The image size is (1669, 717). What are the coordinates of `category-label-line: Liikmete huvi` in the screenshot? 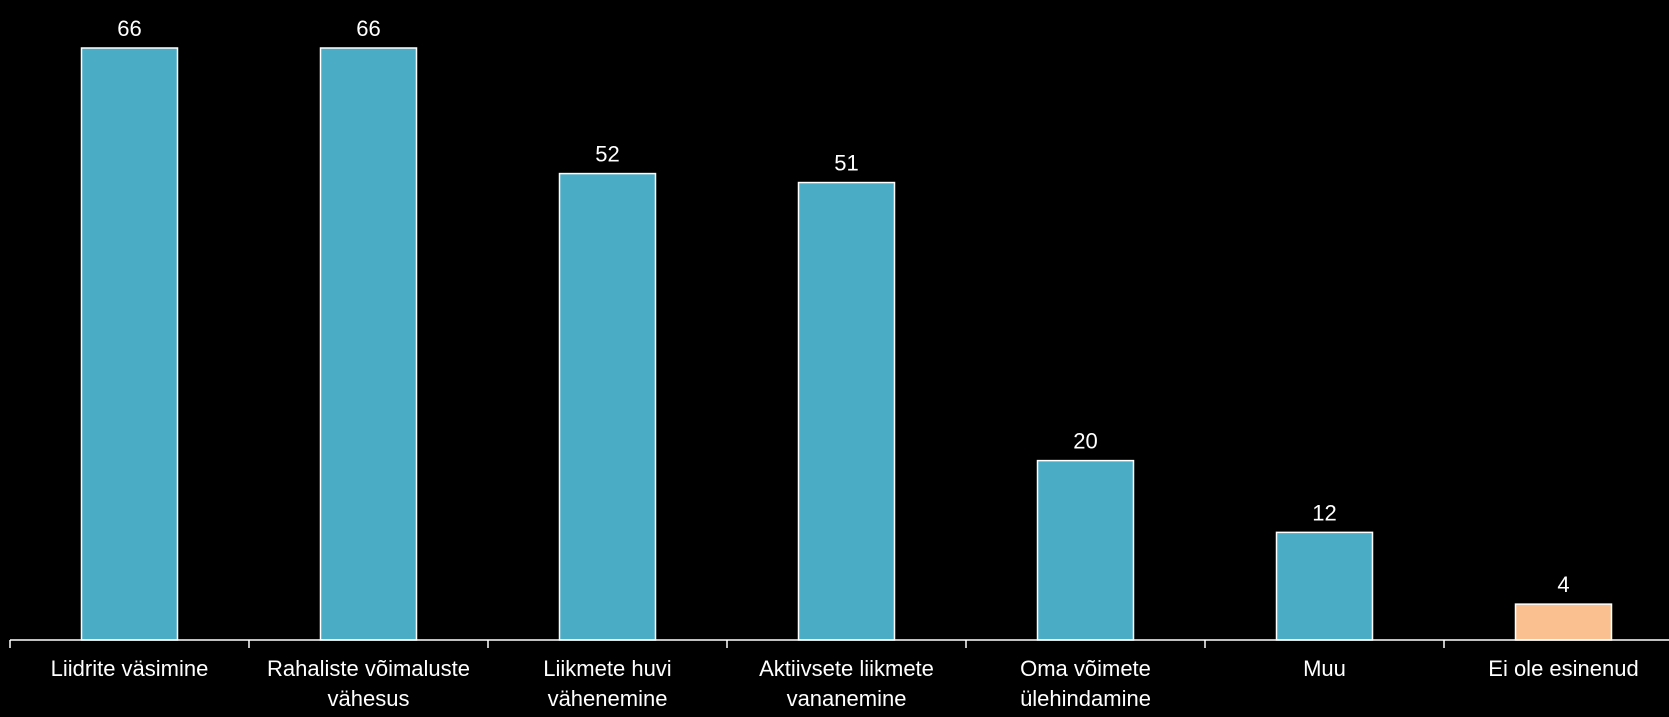 It's located at (607, 668).